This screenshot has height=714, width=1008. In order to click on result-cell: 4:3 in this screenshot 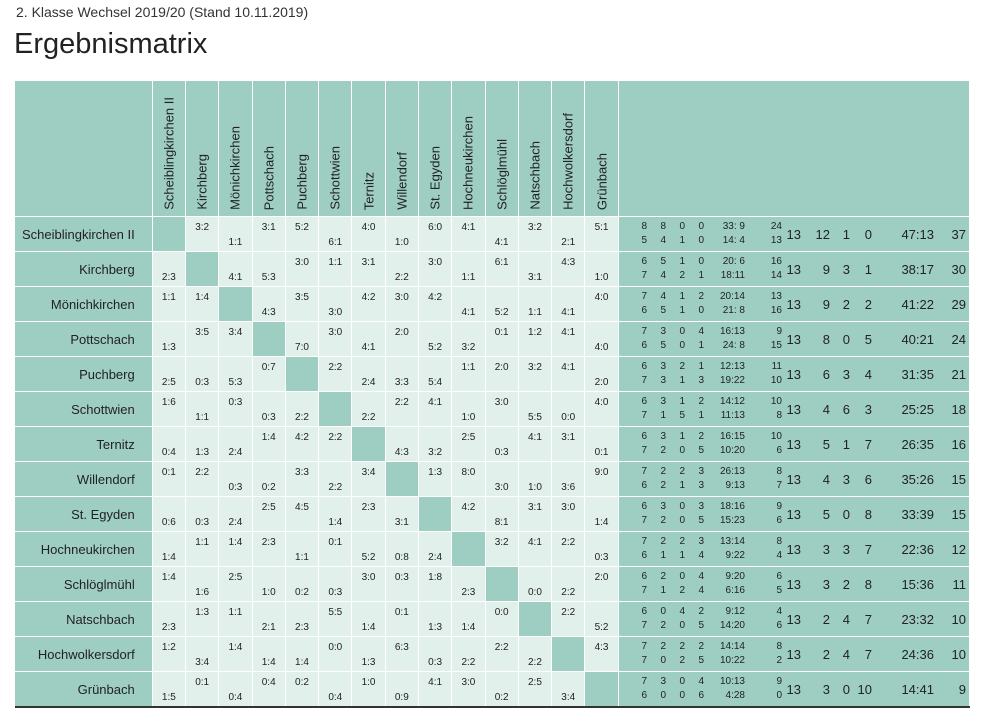, I will do `click(269, 304)`.